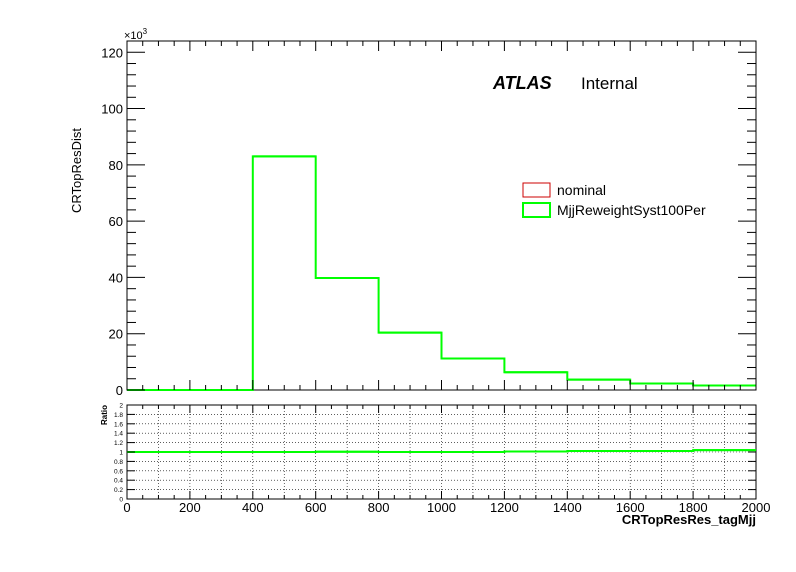 This screenshot has width=796, height=572. What do you see at coordinates (441, 451) in the screenshot?
I see `ratio-line` at bounding box center [441, 451].